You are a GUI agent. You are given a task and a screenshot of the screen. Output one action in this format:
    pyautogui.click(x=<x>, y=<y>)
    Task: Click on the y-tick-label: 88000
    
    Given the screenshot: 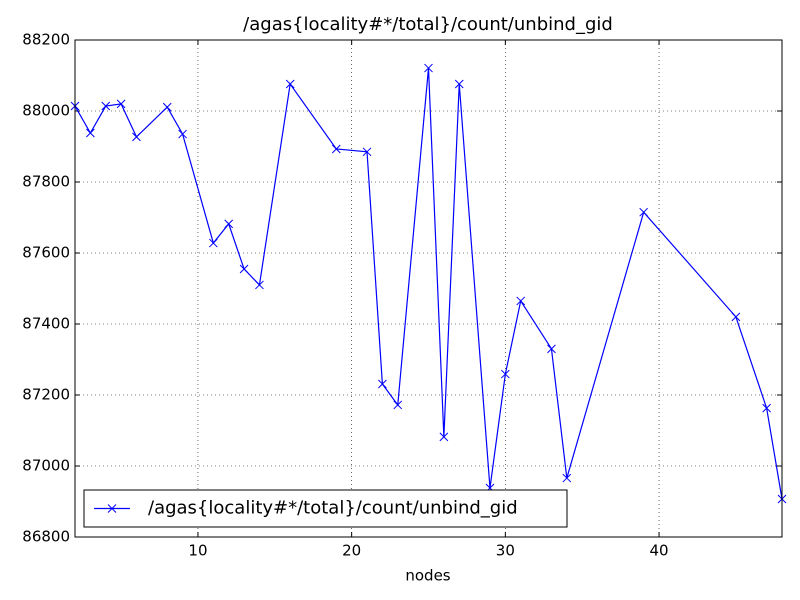 What is the action you would take?
    pyautogui.click(x=46, y=111)
    